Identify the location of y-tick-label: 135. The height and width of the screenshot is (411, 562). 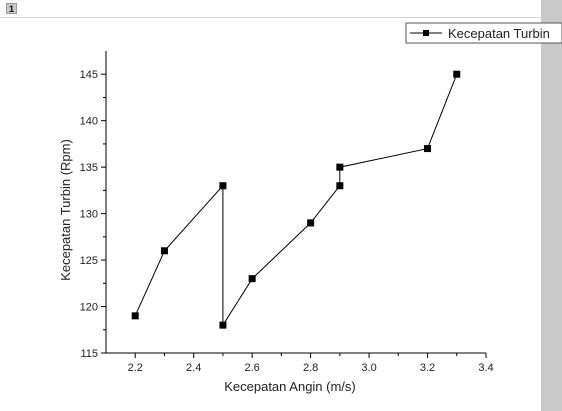
(89, 168).